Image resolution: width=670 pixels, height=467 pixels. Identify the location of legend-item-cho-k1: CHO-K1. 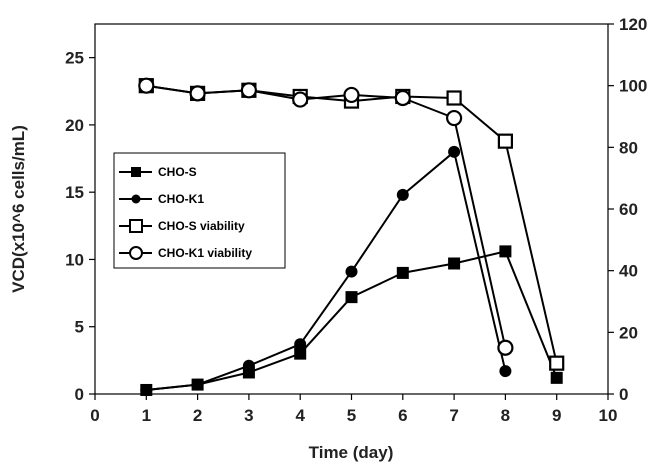
(161, 199).